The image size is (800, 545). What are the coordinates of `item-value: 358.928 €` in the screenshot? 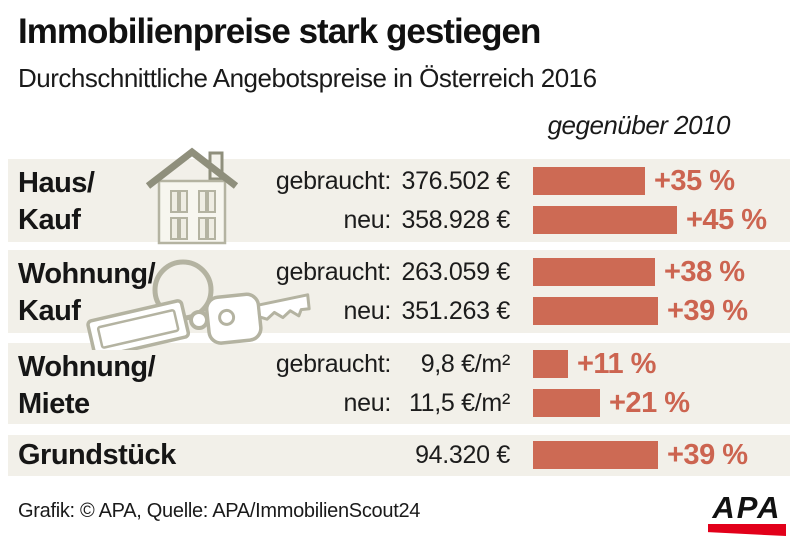 It's located at (455, 219).